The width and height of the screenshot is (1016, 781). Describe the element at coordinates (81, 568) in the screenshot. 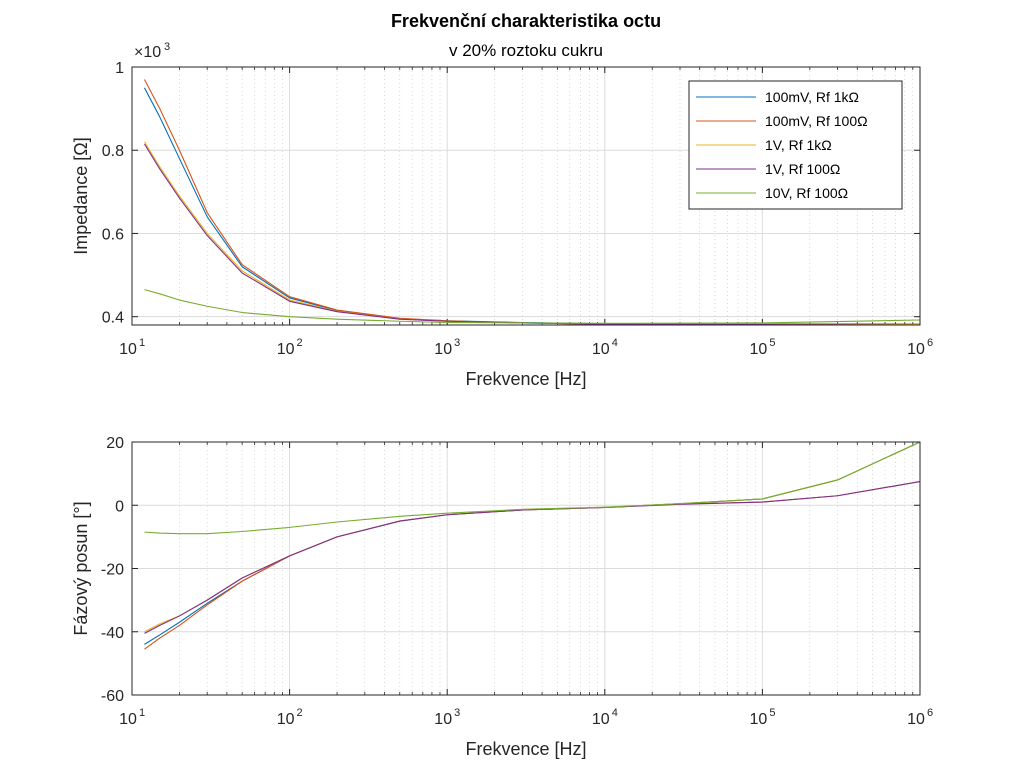

I see `y-axis-label: Fázový posun [°]` at that location.